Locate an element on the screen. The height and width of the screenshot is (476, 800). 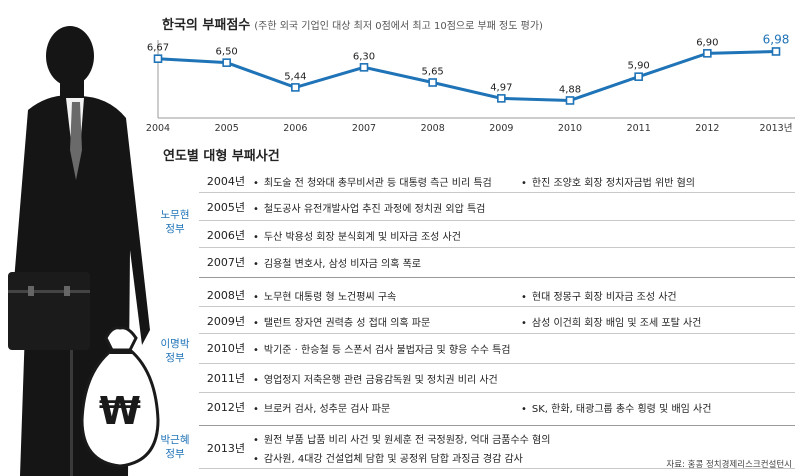
series-line is located at coordinates (467, 75).